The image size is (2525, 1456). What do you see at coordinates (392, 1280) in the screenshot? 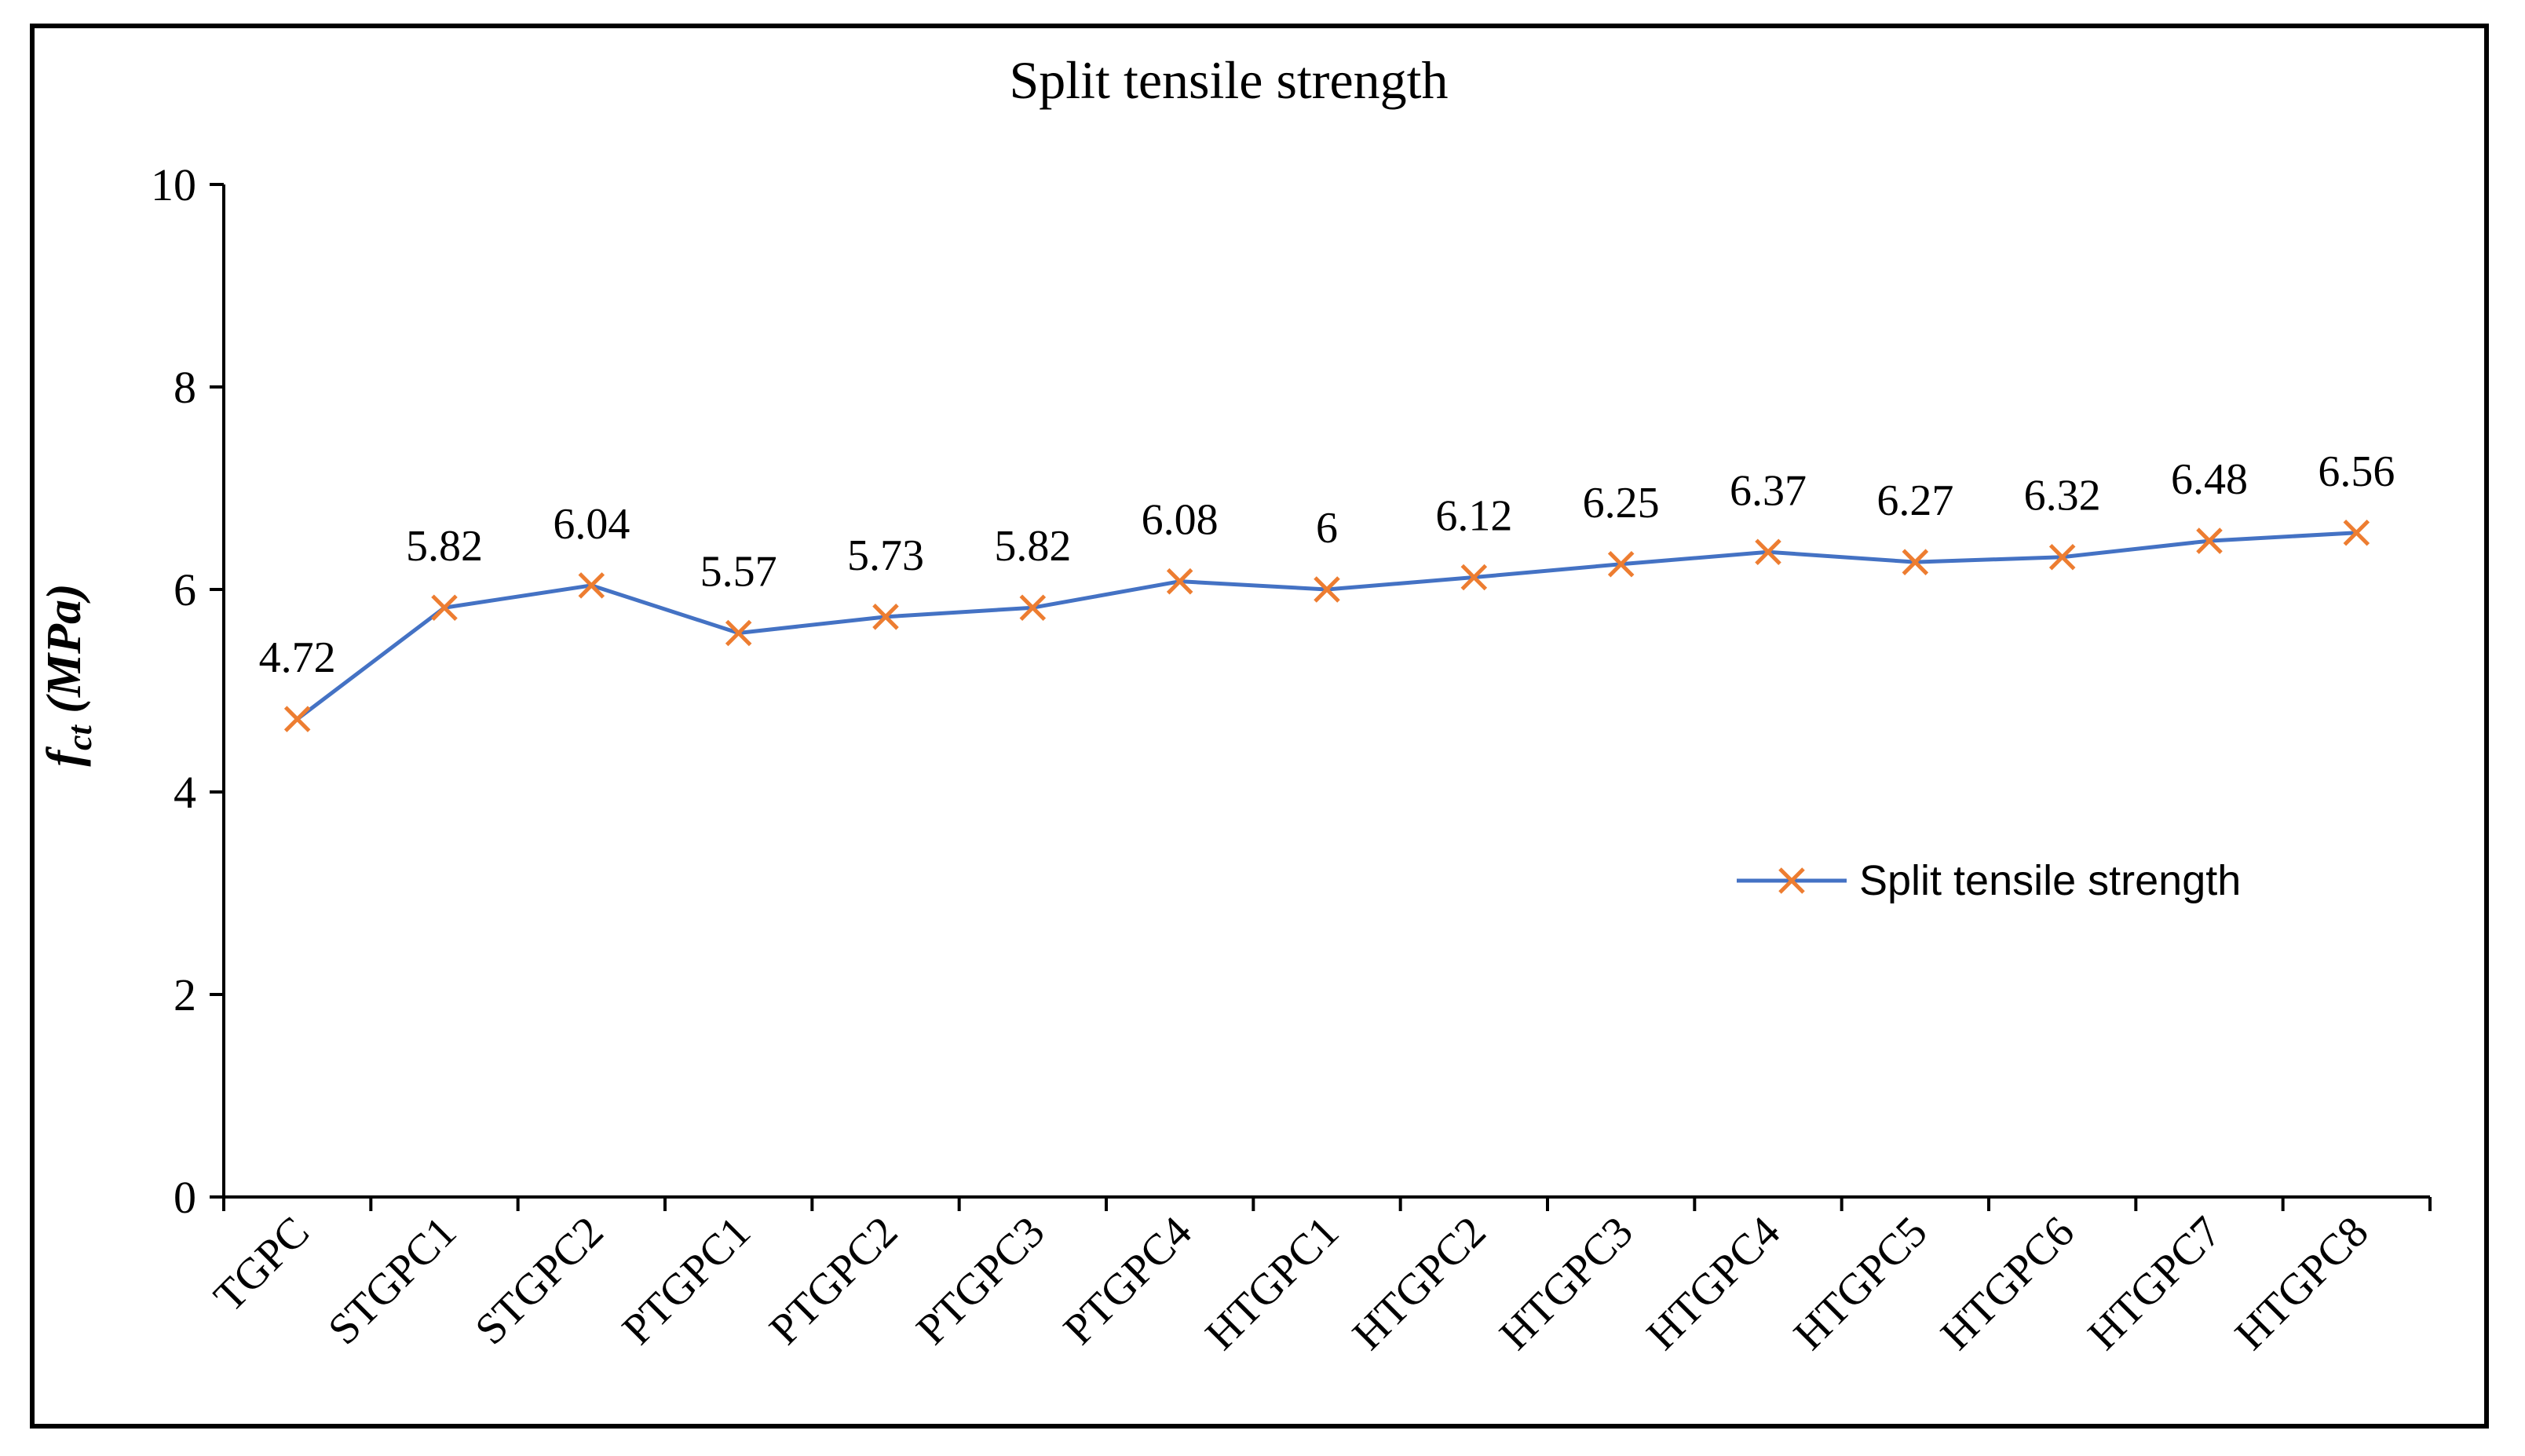
I see `x-tick-label: STGPC1` at bounding box center [392, 1280].